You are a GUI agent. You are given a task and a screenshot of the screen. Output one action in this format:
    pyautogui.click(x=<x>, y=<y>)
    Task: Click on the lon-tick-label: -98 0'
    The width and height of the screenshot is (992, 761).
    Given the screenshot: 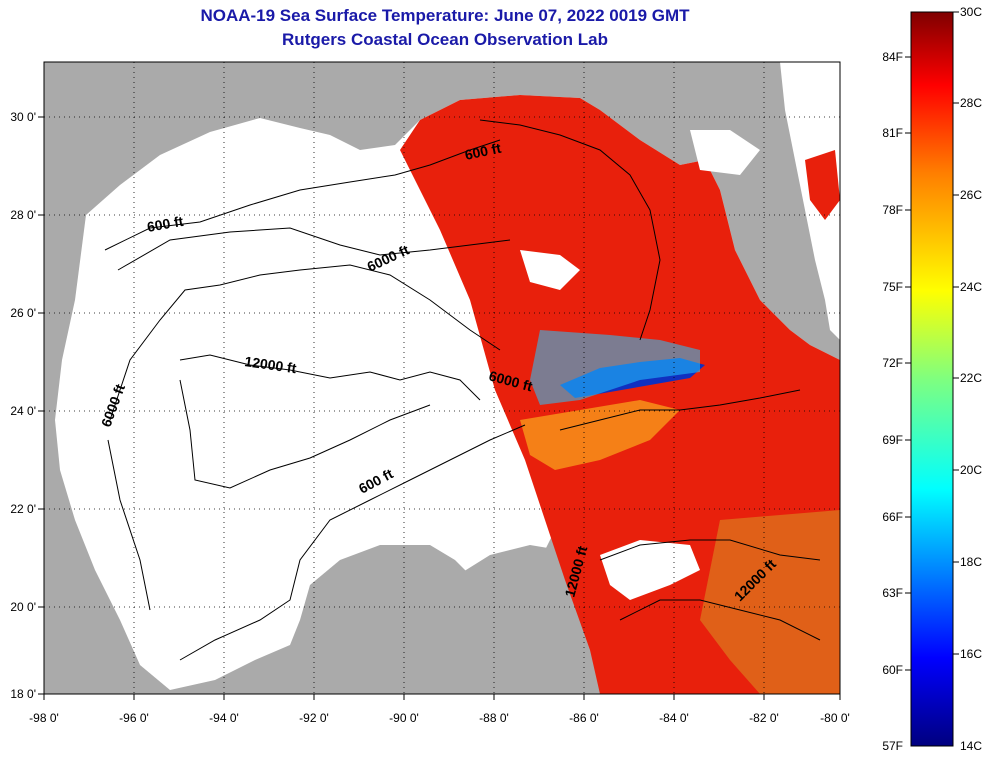 What is the action you would take?
    pyautogui.click(x=44, y=718)
    